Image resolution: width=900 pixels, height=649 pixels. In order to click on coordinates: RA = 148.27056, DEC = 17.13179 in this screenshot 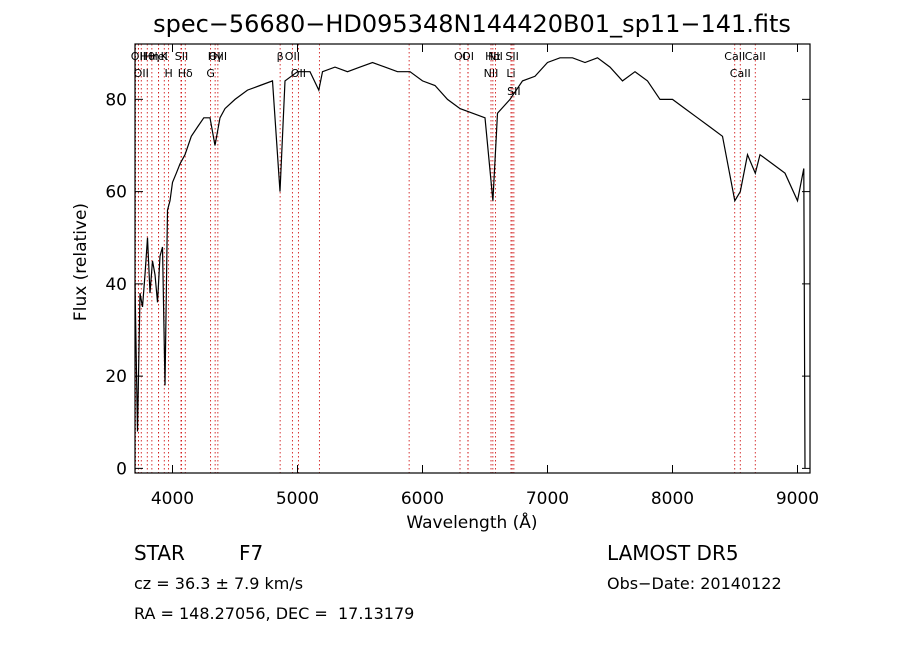, I will do `click(274, 613)`.